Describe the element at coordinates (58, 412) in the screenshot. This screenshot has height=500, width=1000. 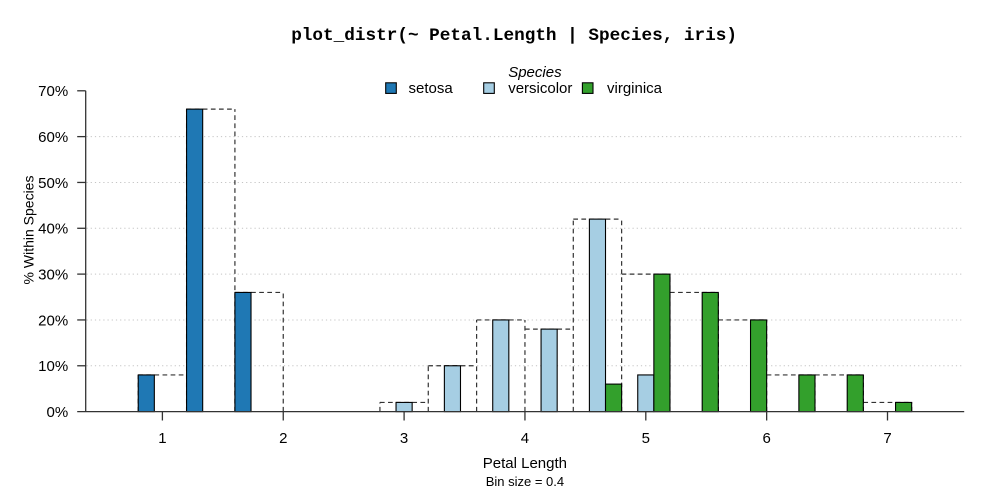
I see `svg-text: 0%` at that location.